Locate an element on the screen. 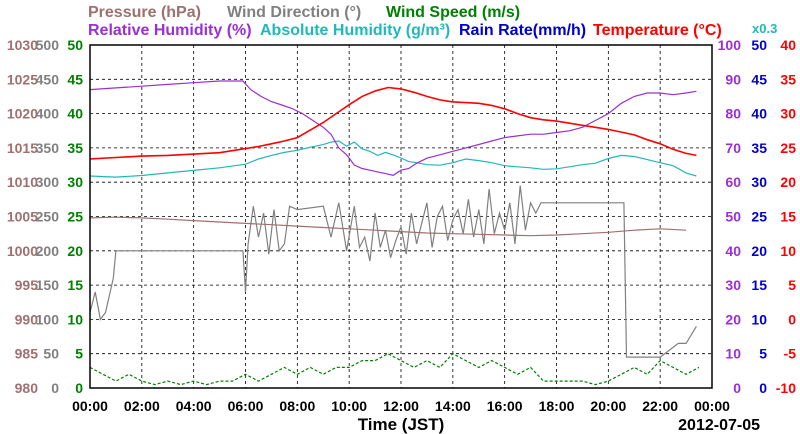  scale-note: x0.3 is located at coordinates (764, 28).